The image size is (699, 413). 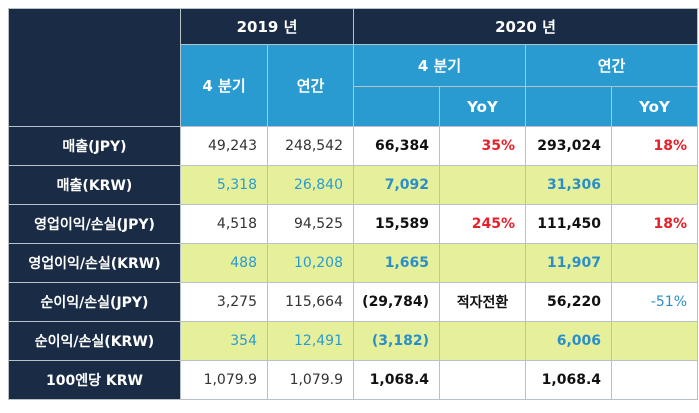 I want to click on row-label: 매출(KRW), so click(x=94, y=185).